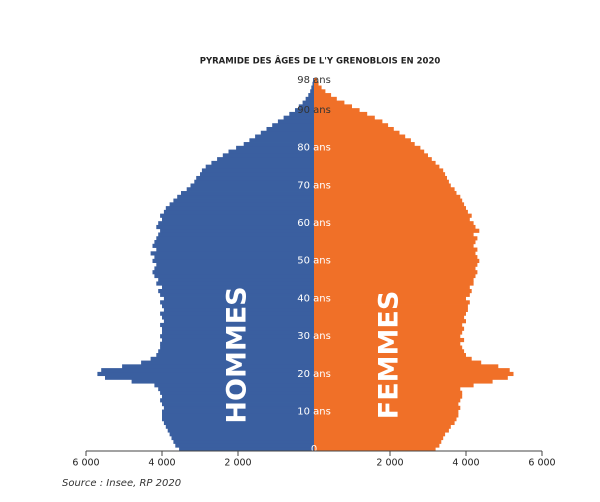 This screenshot has height=502, width=600. What do you see at coordinates (85, 463) in the screenshot?
I see `x-tick-label: 6 000` at bounding box center [85, 463].